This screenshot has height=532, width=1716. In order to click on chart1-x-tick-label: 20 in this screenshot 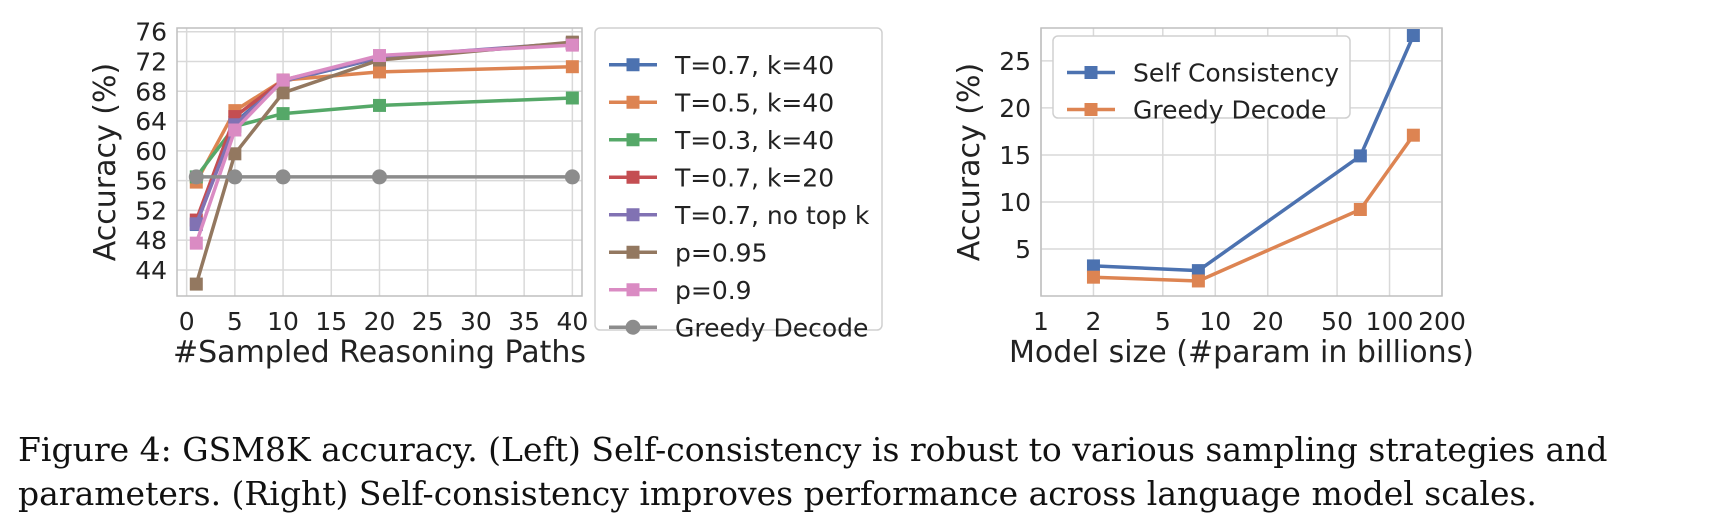, I will do `click(380, 321)`.